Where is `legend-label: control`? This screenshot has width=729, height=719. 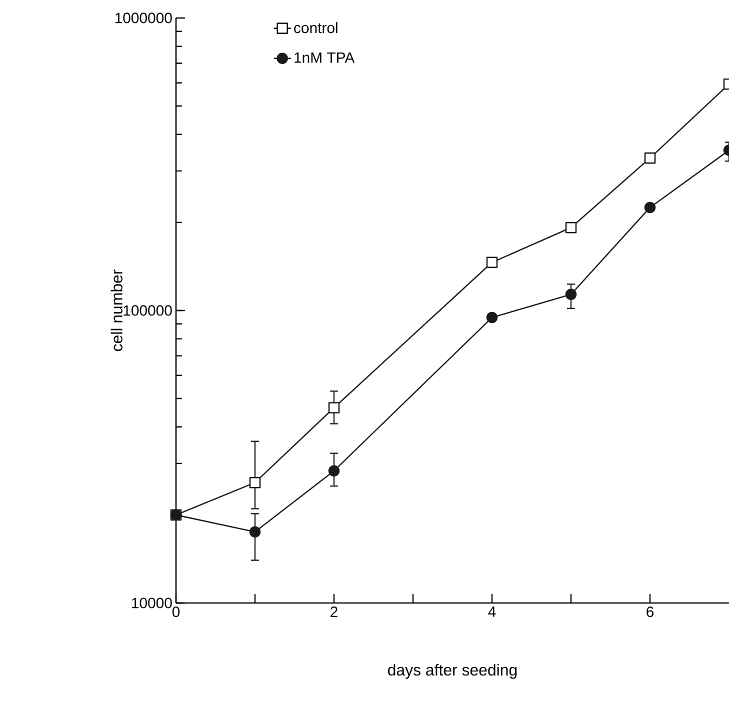 legend-label: control is located at coordinates (316, 28).